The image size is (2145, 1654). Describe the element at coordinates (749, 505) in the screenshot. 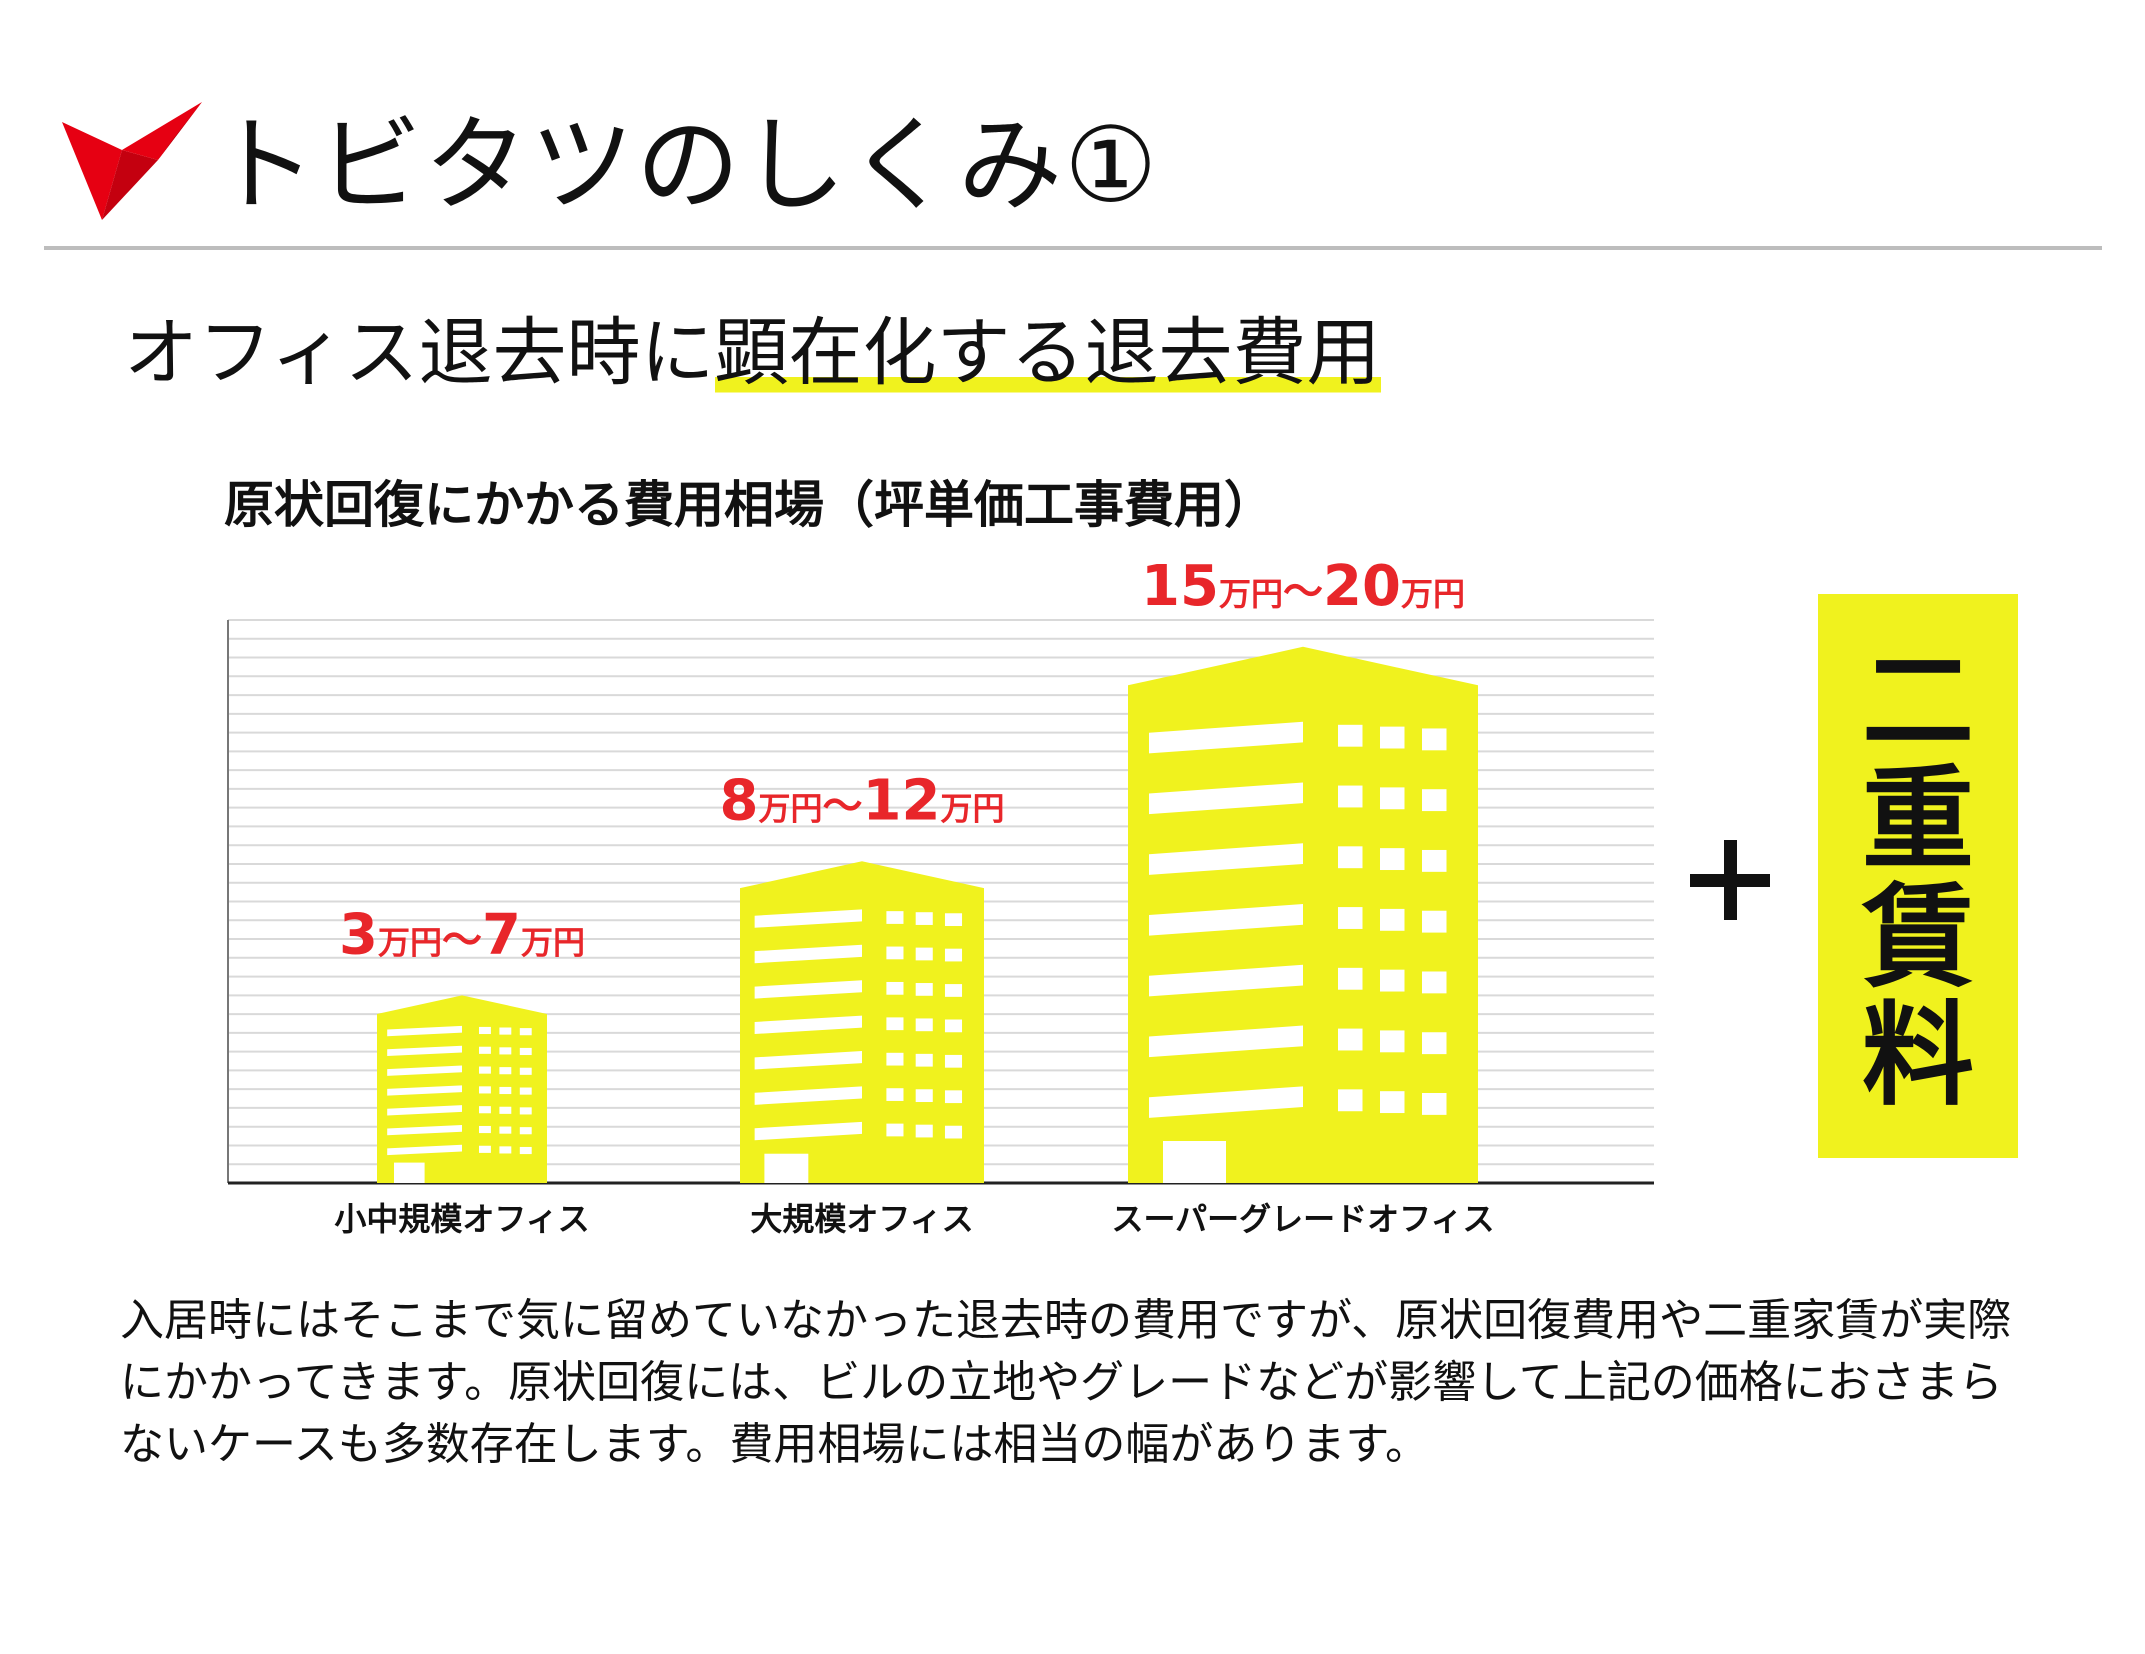

I see `chart-title: 原状回復にかかる費用相場（坪単価工事費用）` at that location.